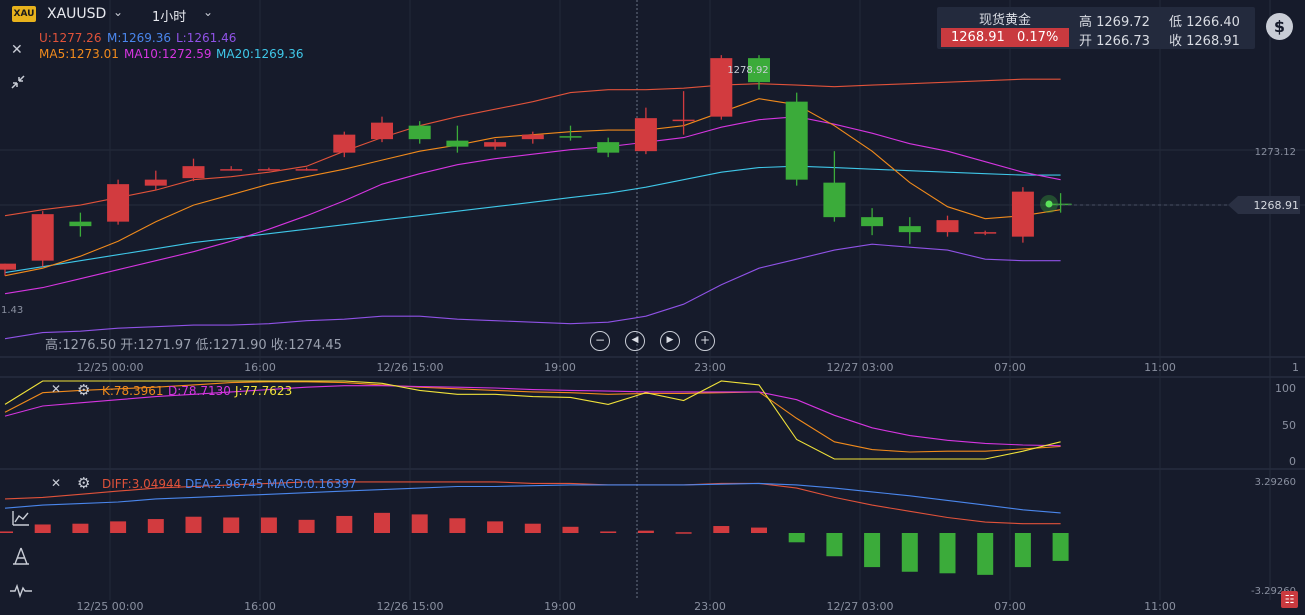 This screenshot has height=615, width=1305. I want to click on kdj-axis-0: 0, so click(1292, 461).